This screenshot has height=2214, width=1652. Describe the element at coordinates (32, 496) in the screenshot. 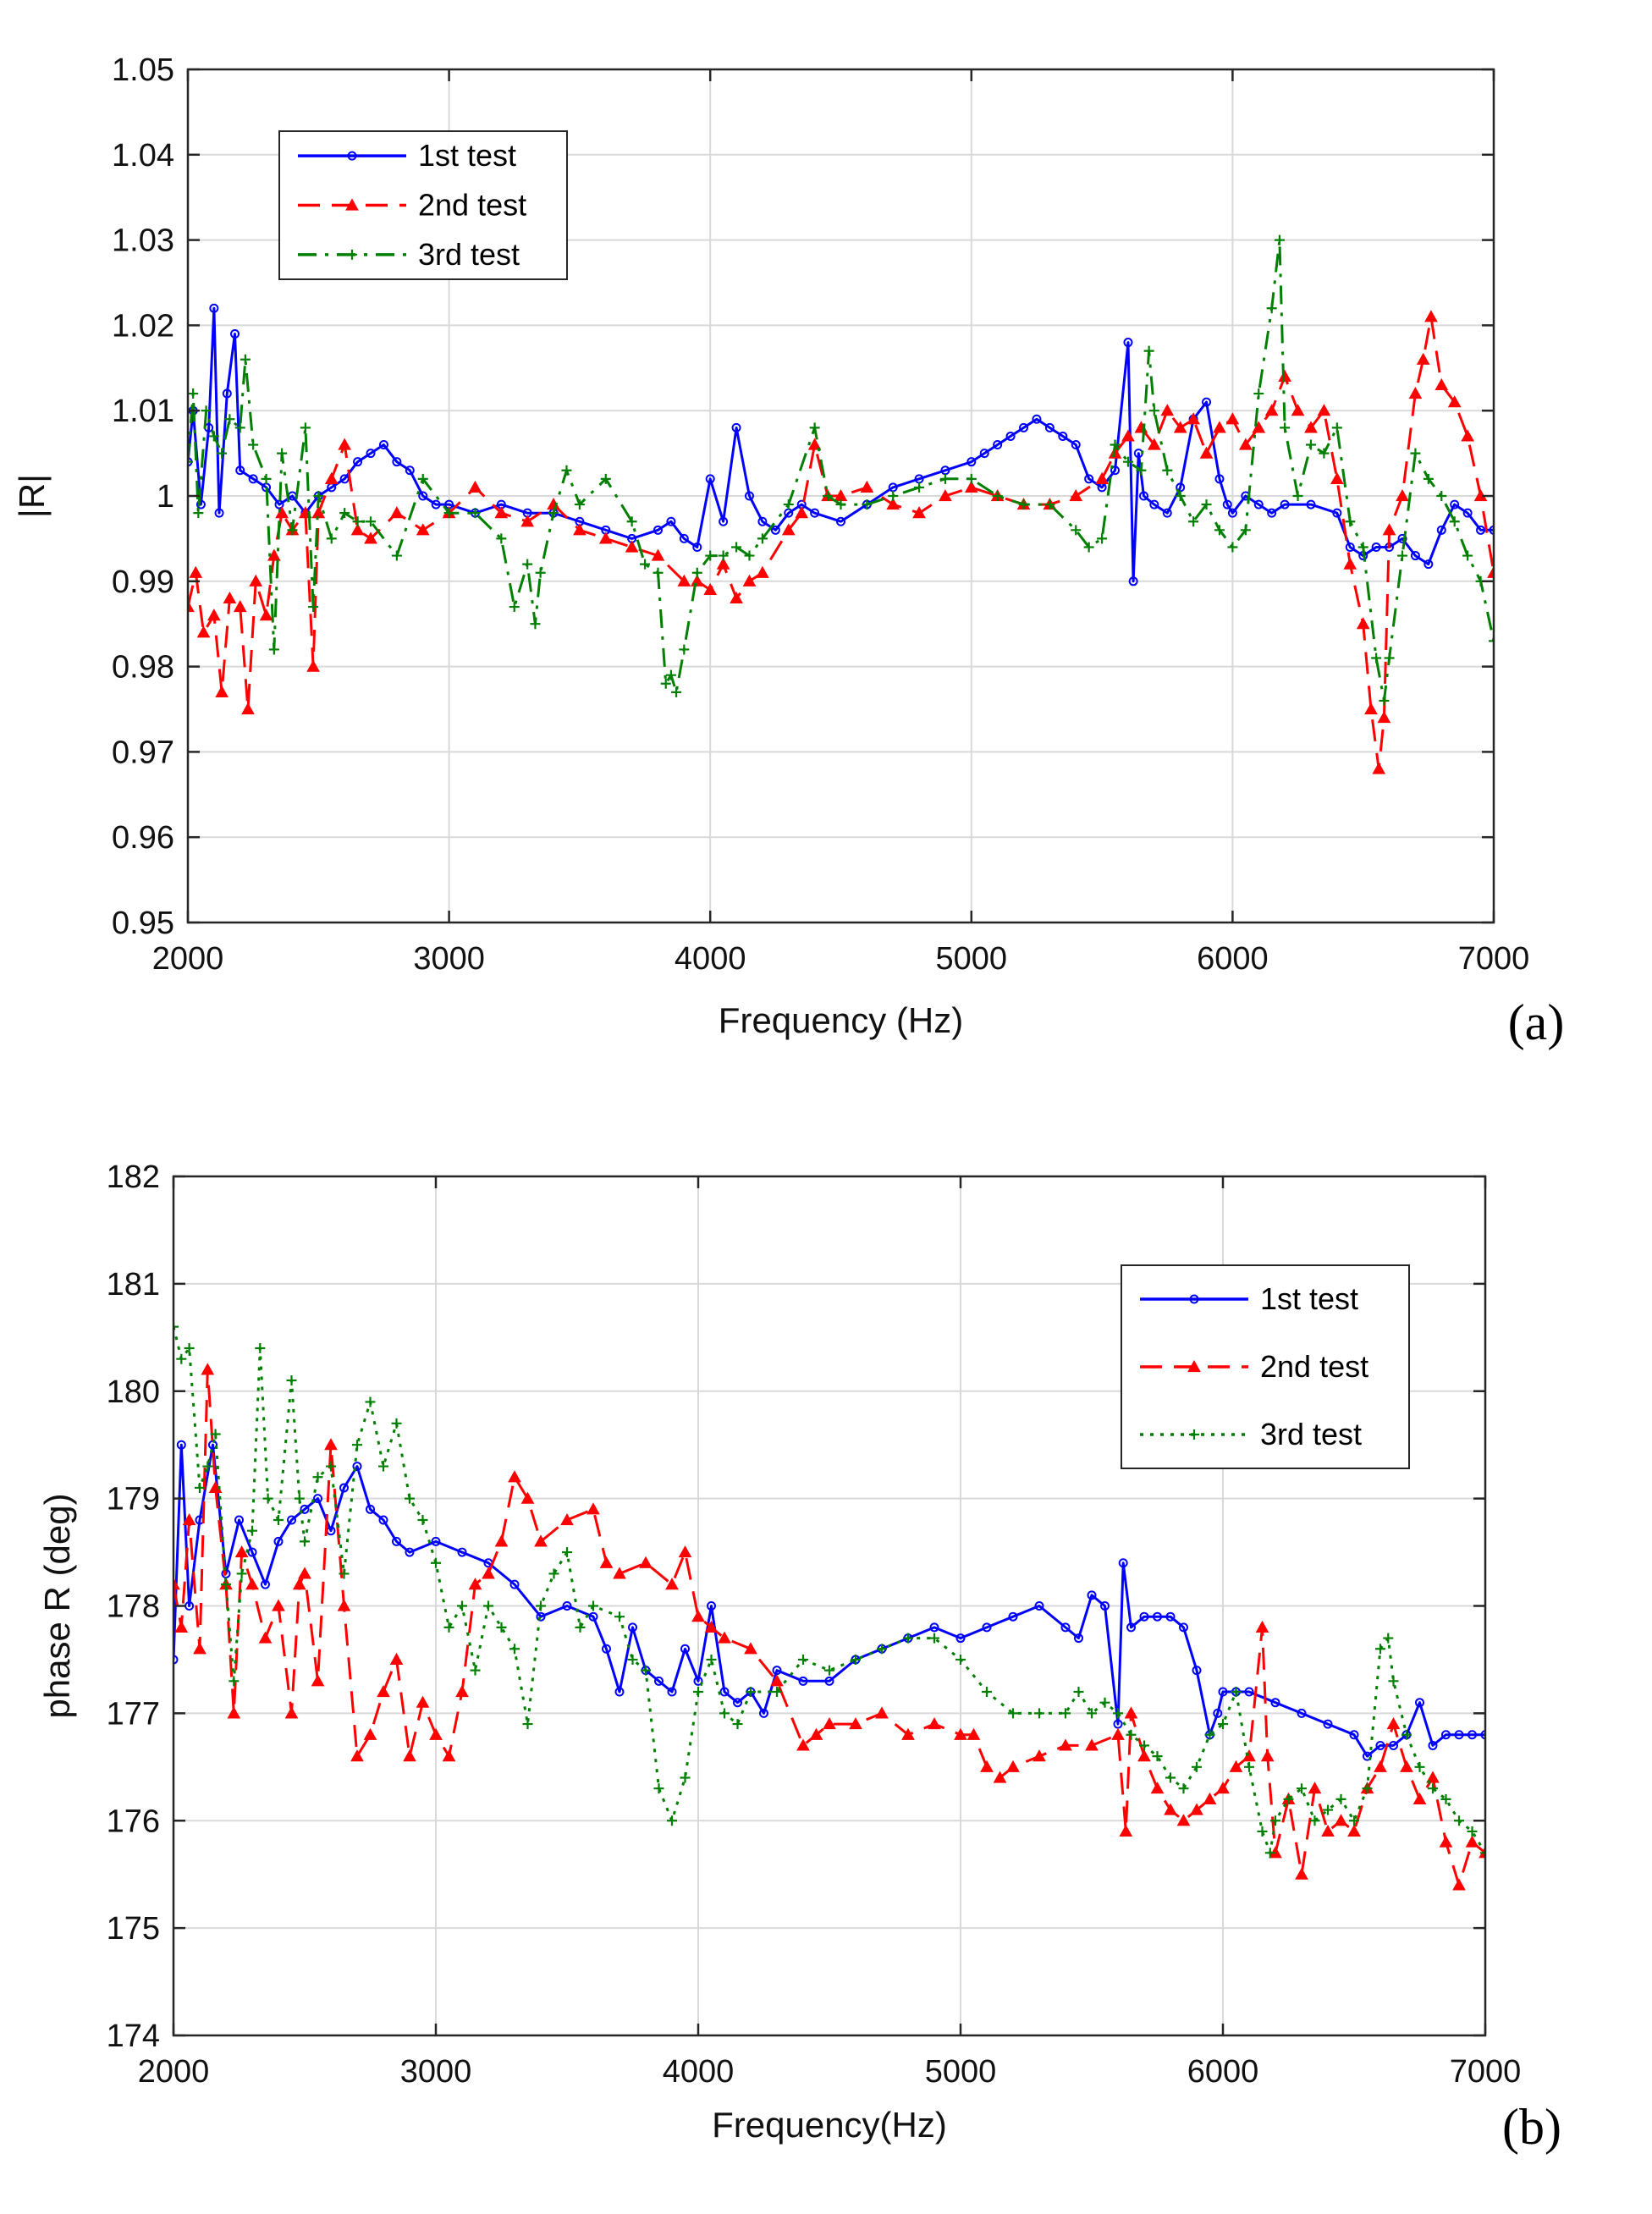

I see `y-axis-label: |R|` at that location.